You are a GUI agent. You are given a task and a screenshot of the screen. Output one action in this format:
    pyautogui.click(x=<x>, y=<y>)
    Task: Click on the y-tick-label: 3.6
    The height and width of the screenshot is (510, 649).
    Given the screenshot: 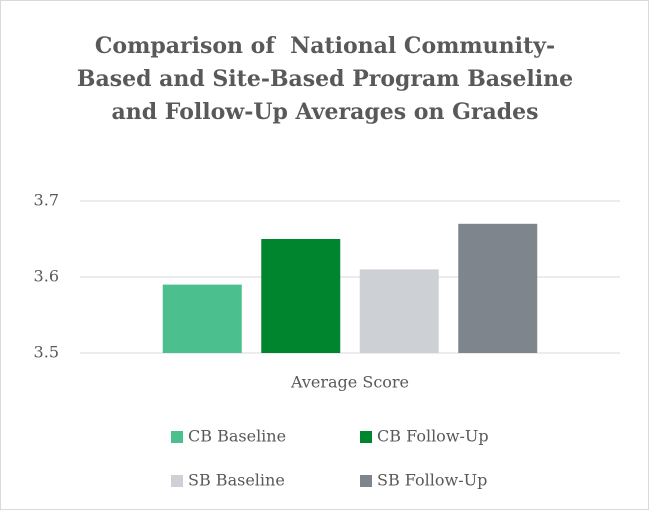 What is the action you would take?
    pyautogui.click(x=46, y=276)
    